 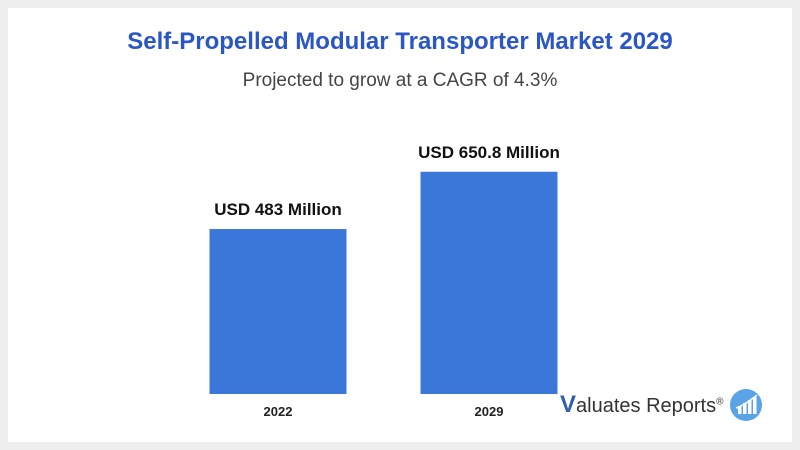 I want to click on valuates-logo: Valuates Reports®, so click(x=661, y=405).